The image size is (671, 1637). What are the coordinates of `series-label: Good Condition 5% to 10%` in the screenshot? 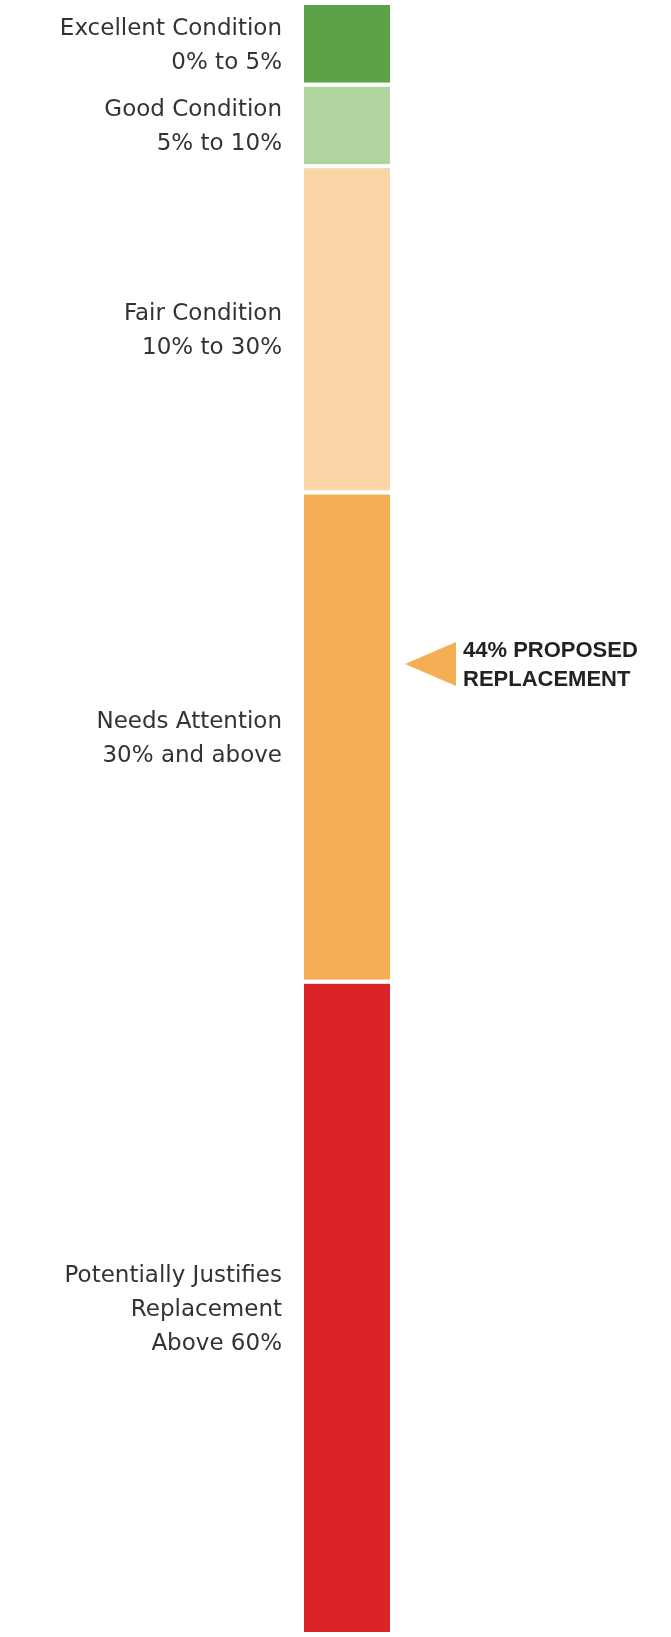 It's located at (193, 125).